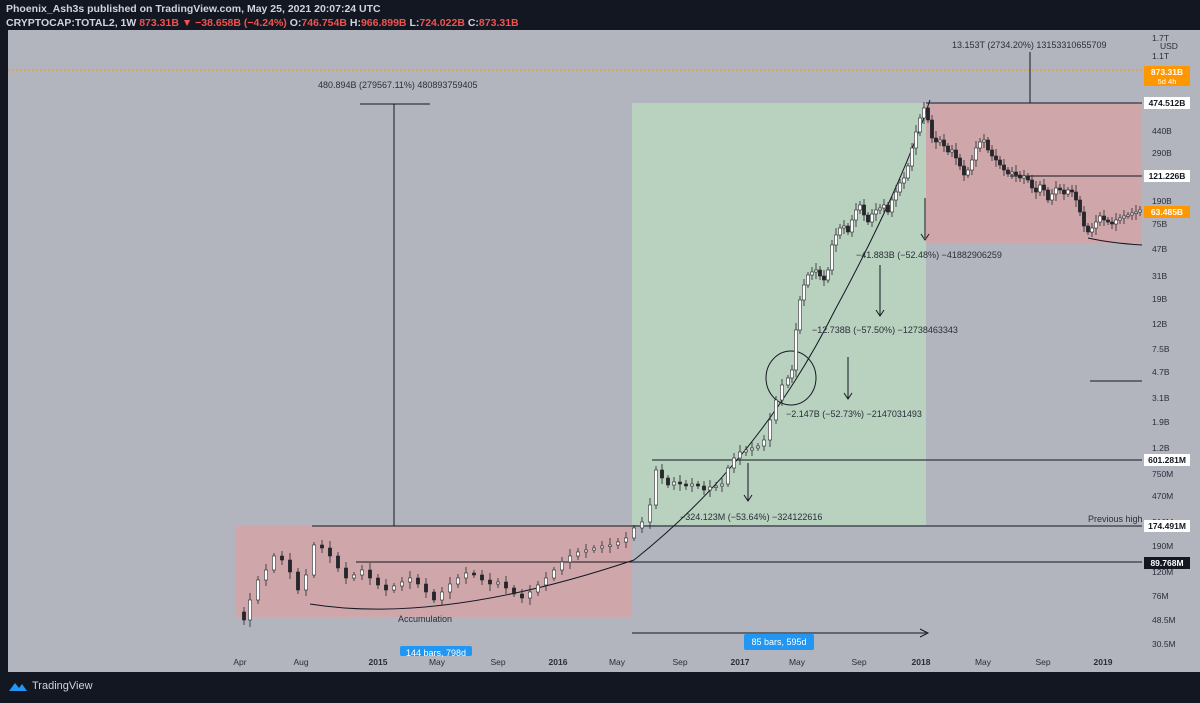  Describe the element at coordinates (558, 662) in the screenshot. I see `x-tick-label: 2016` at that location.